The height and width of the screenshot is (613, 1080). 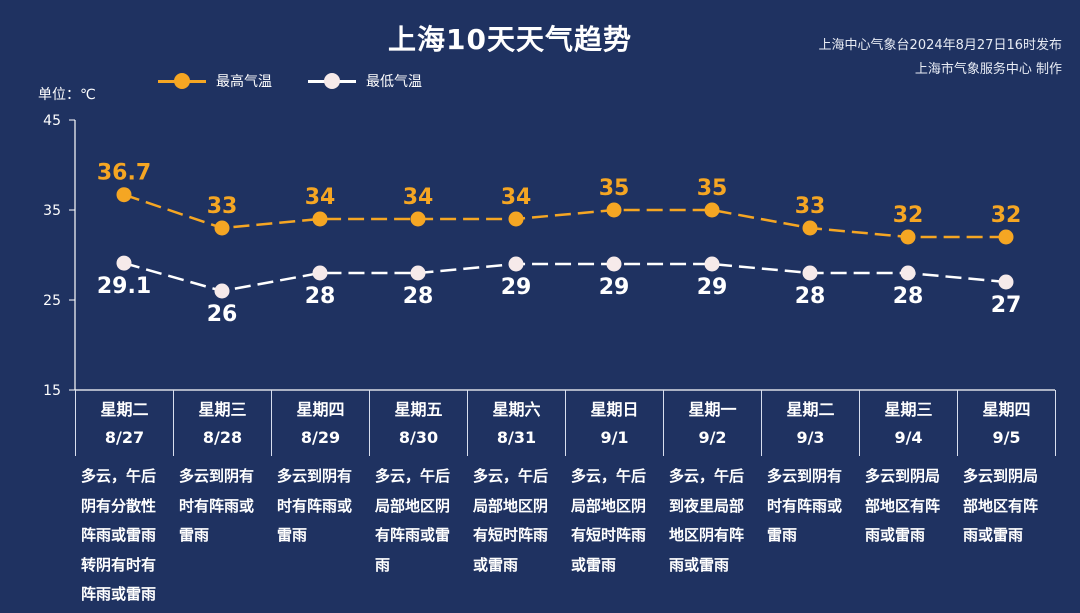 I want to click on day-cell: 星期三 9/4, so click(x=908, y=423).